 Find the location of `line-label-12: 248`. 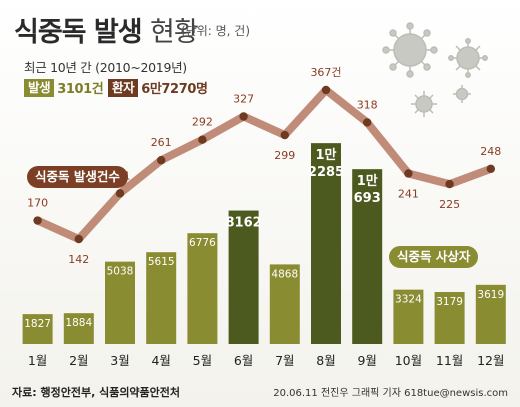

line-label-12: 248 is located at coordinates (490, 151).